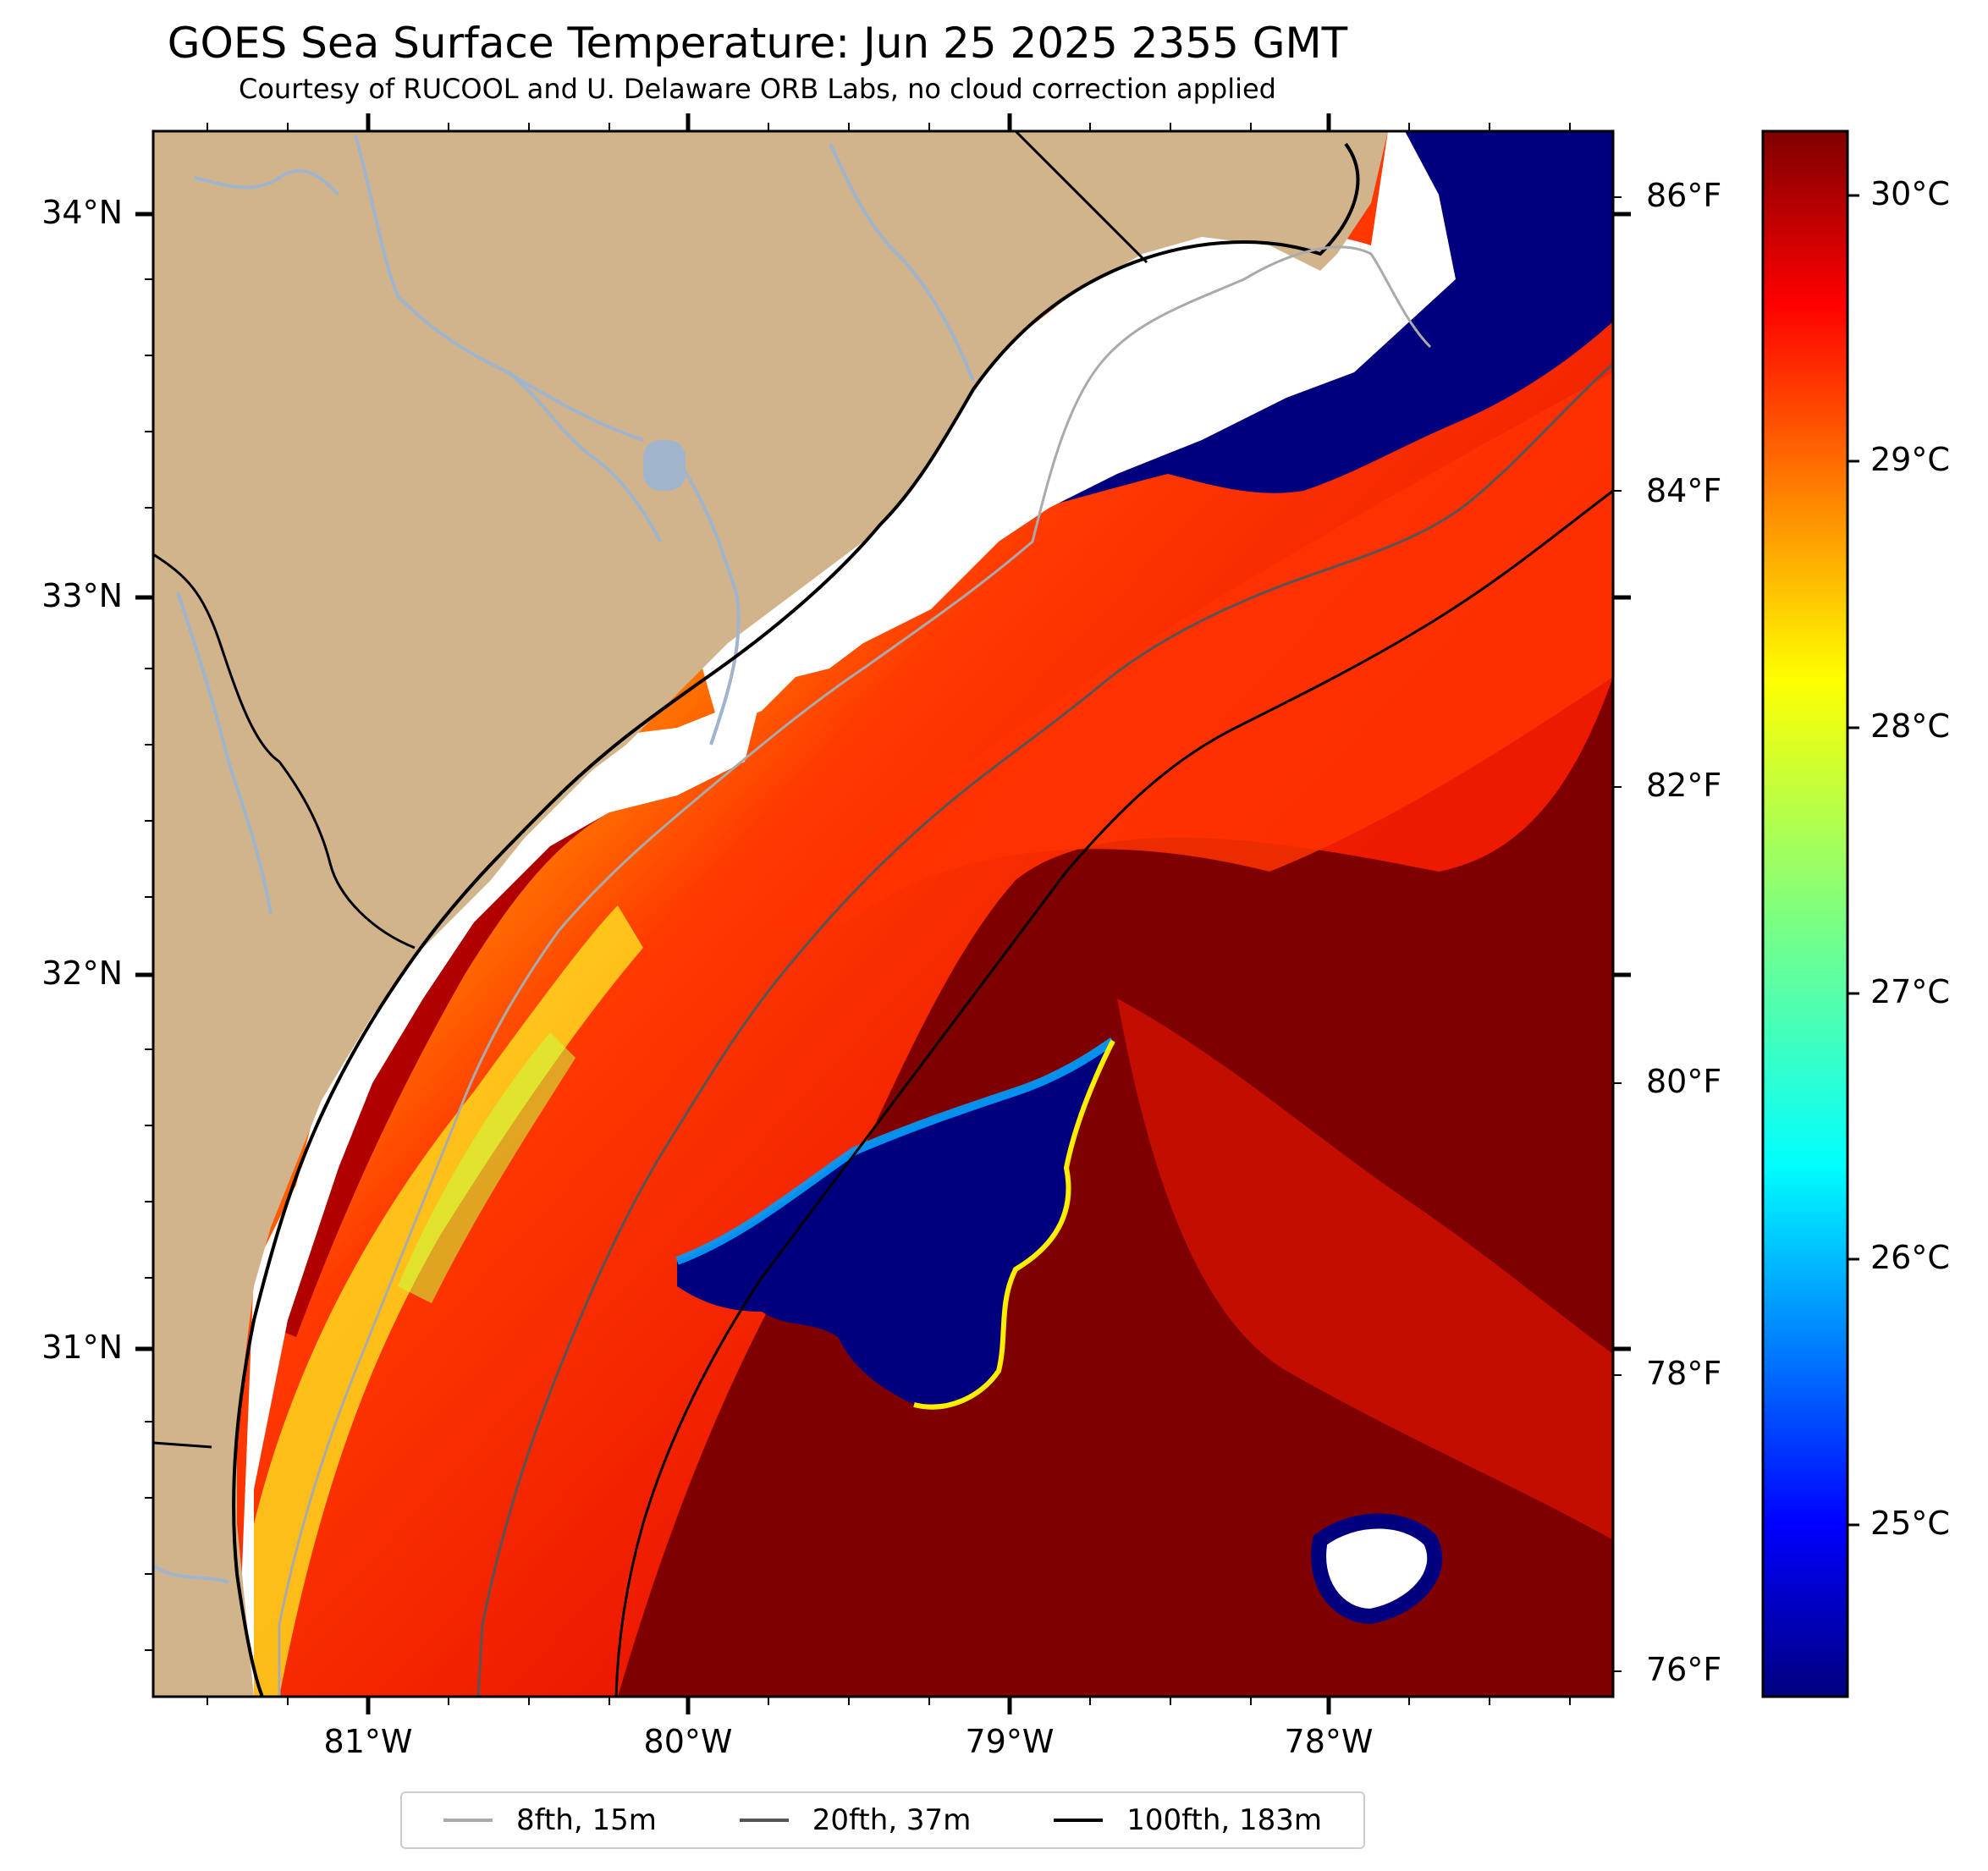 The height and width of the screenshot is (1871, 1988). Describe the element at coordinates (1224, 1820) in the screenshot. I see `legend-label-100fth: 100fth, 183m` at that location.